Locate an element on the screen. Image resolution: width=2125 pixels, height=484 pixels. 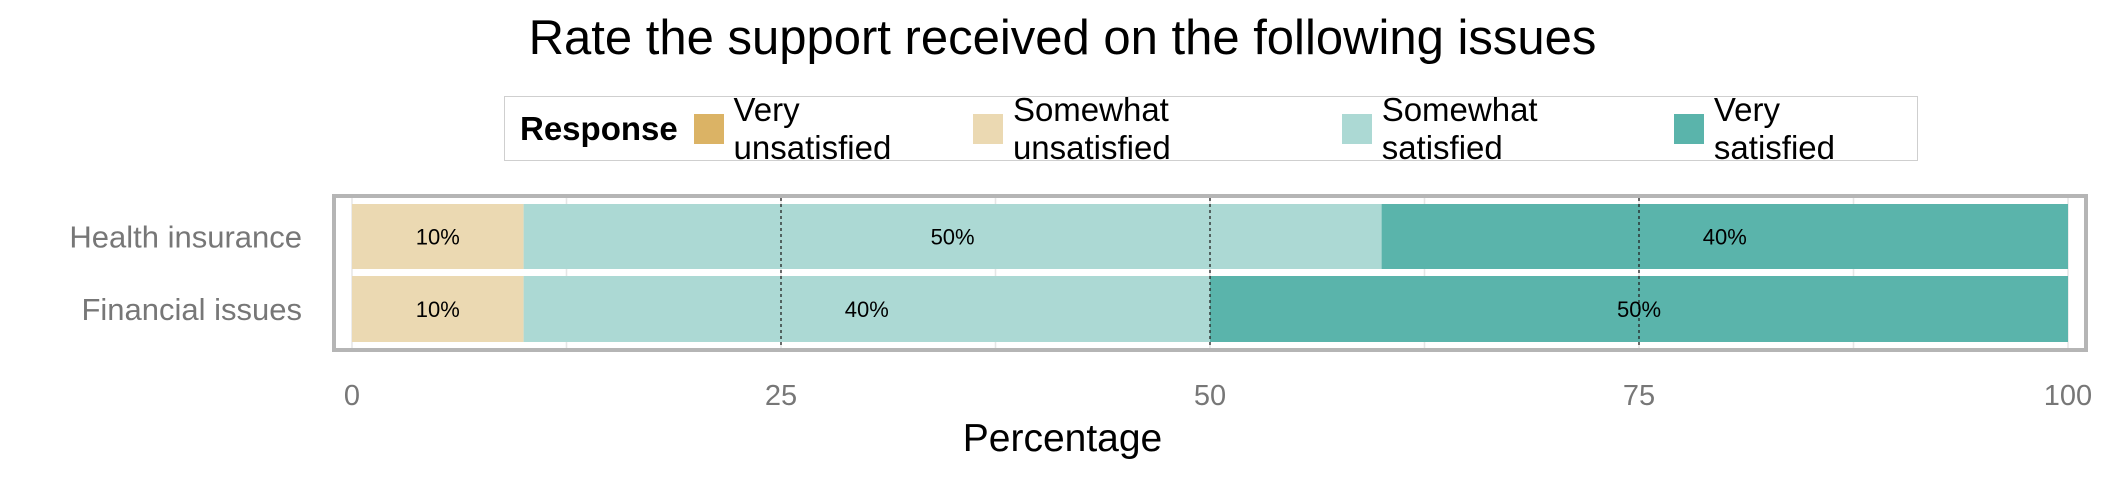
x-tick-label: 0 is located at coordinates (352, 395).